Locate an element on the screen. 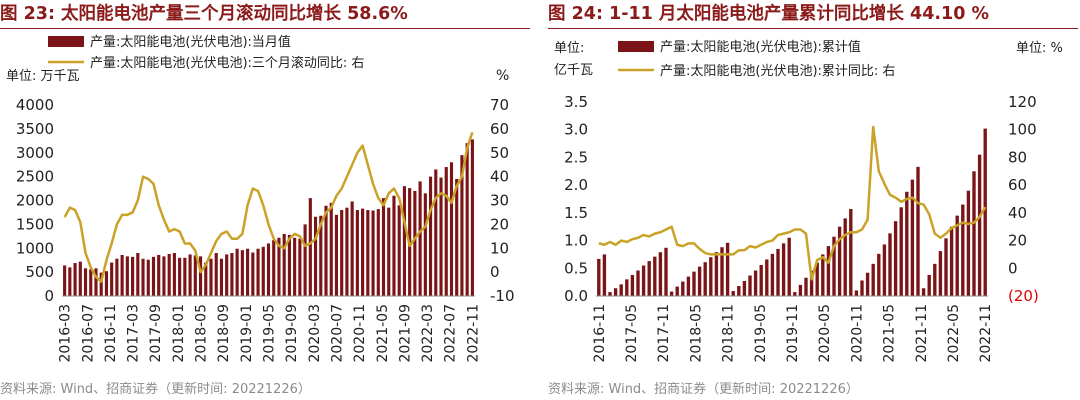 This screenshot has height=400, width=1080. x-tick-label: 2016-07 is located at coordinates (88, 333).